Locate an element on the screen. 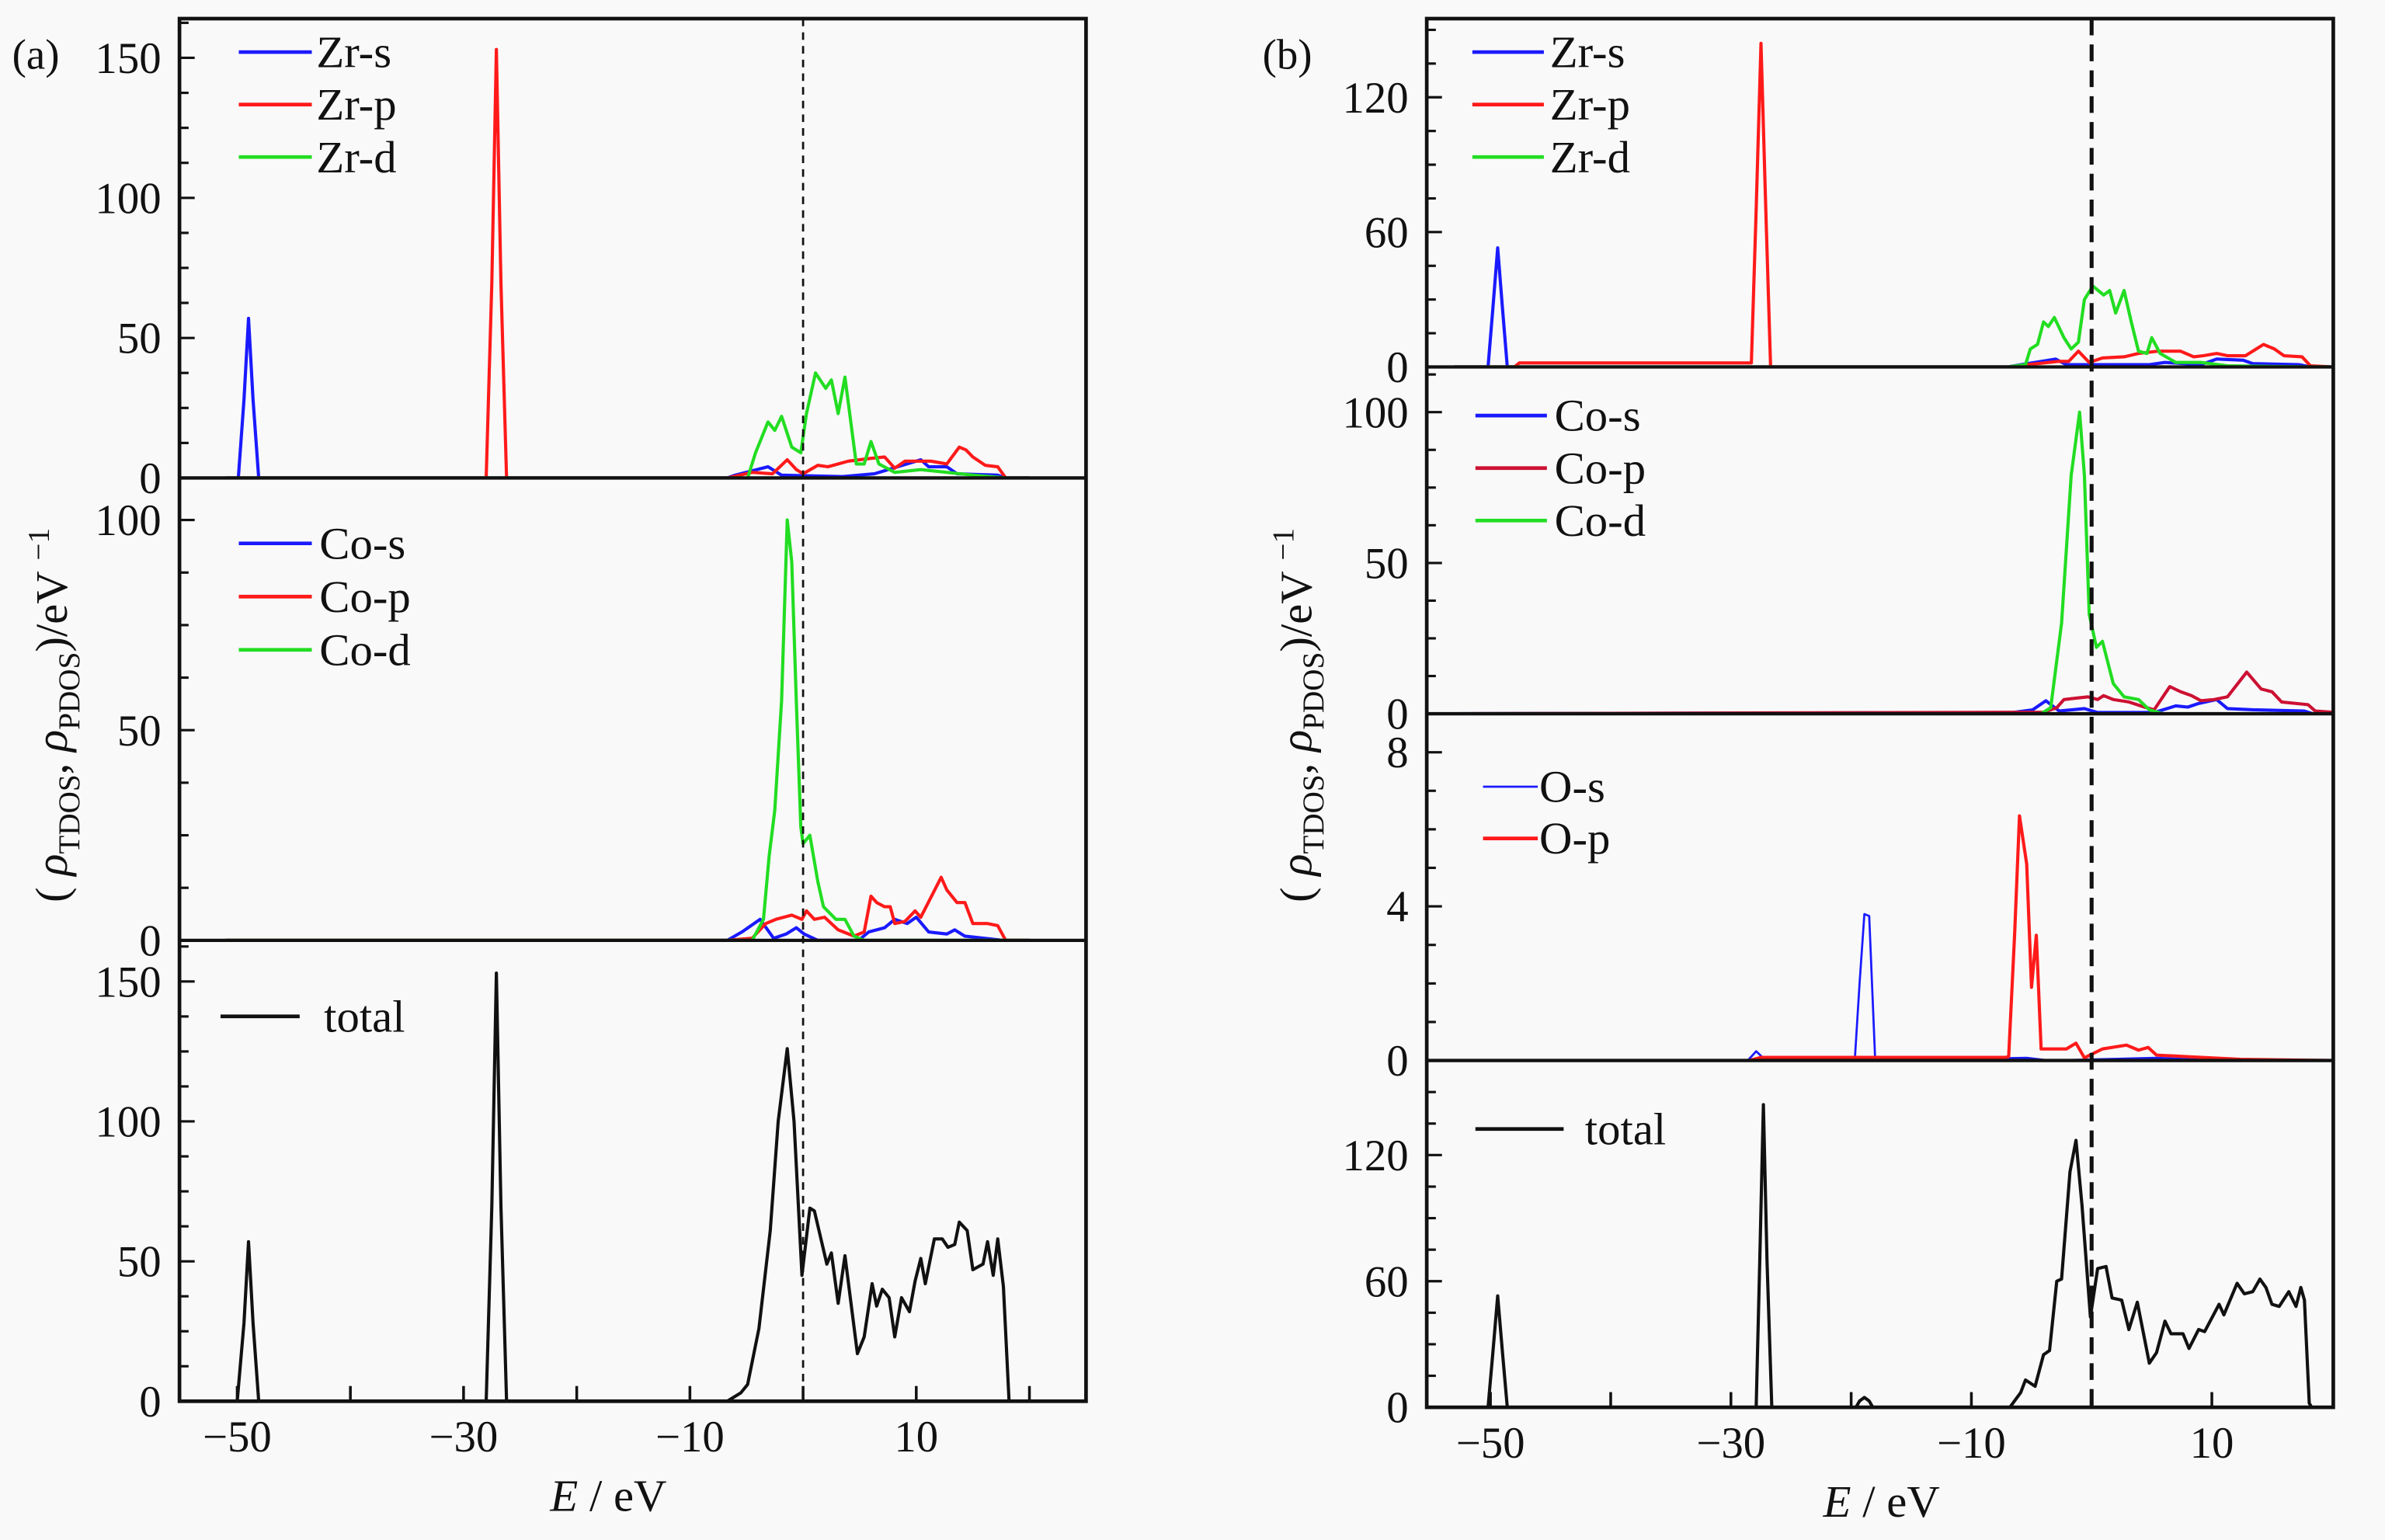  panel-label: (a) is located at coordinates (36, 54).